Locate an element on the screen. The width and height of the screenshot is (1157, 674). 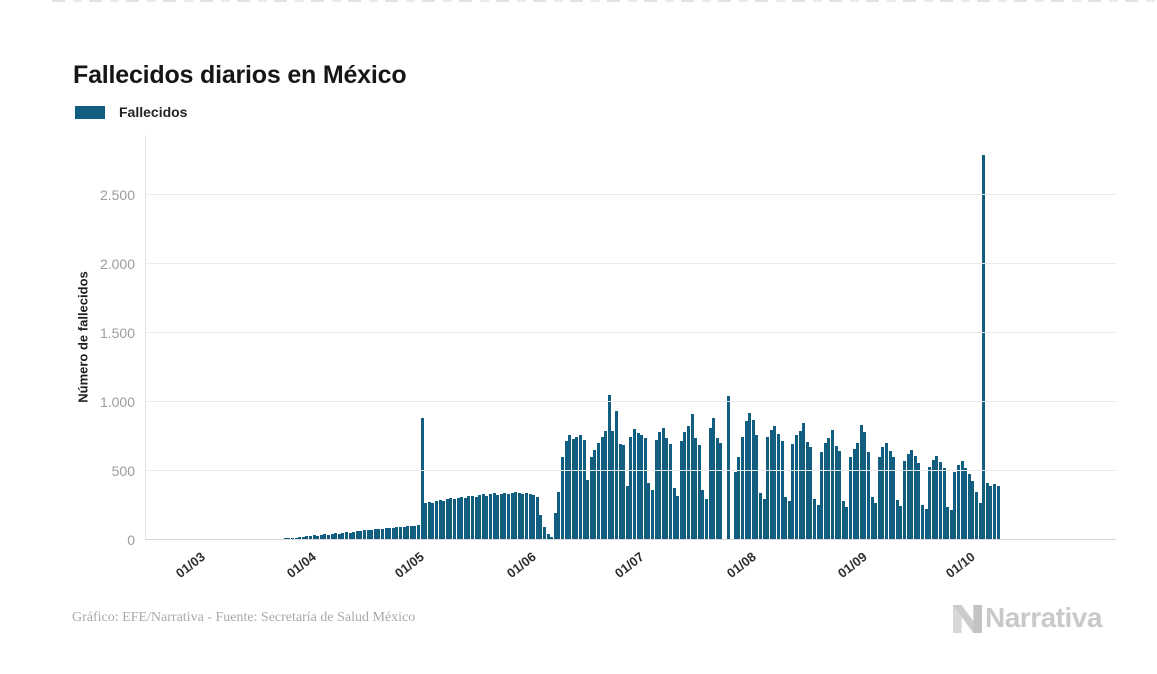
legend-item: Fallecidos is located at coordinates (131, 112).